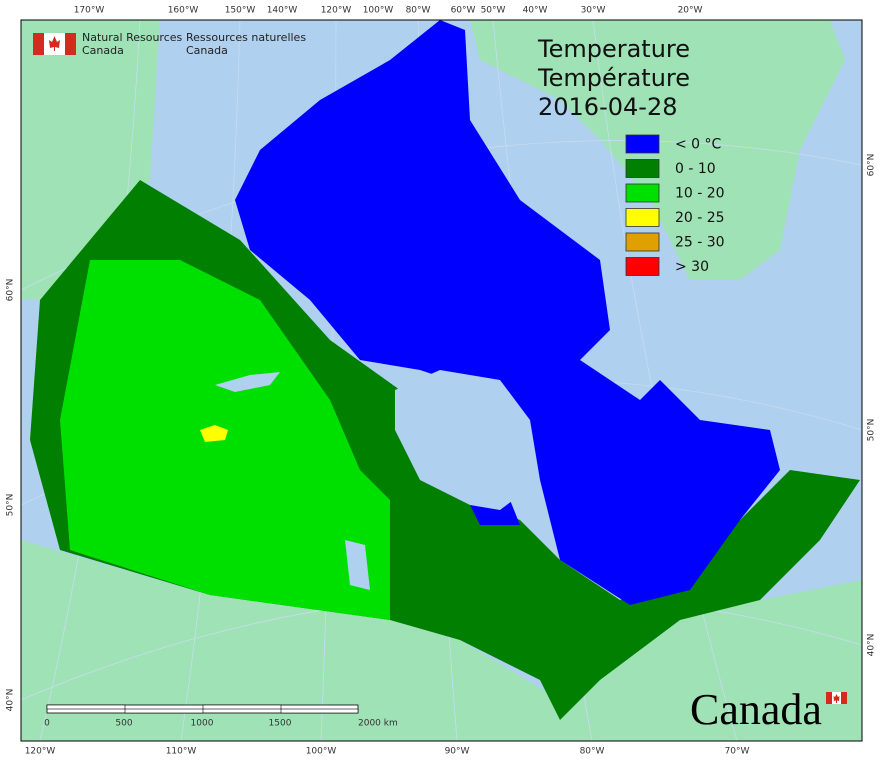 The height and width of the screenshot is (760, 880). I want to click on hudson-bay, so click(467, 440).